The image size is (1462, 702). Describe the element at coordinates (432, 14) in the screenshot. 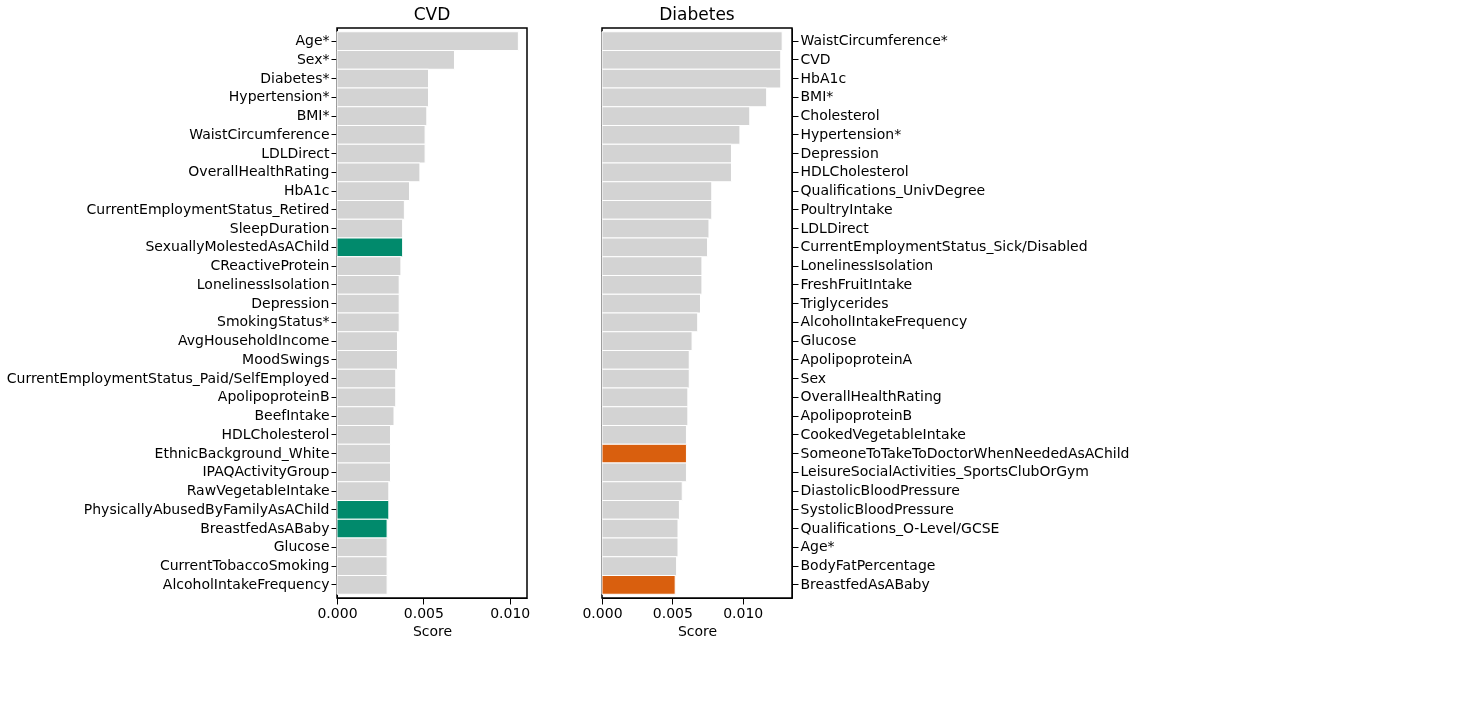

I see `chart-title: CVD` at that location.